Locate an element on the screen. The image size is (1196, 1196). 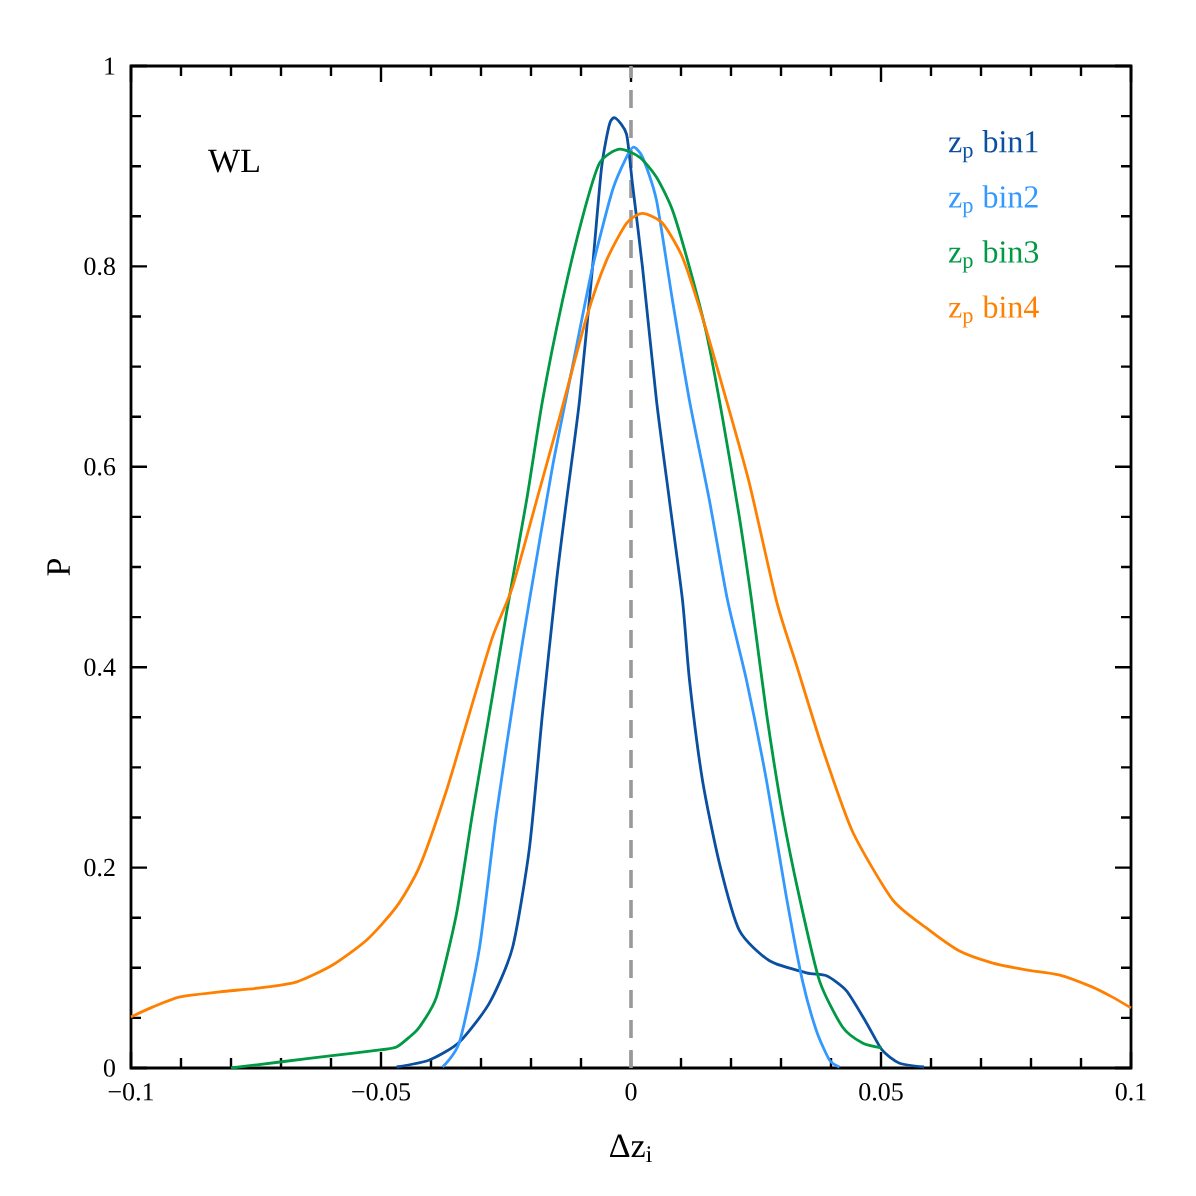
x-axis-title: Δz$_{i}$ is located at coordinates (631, 1148).